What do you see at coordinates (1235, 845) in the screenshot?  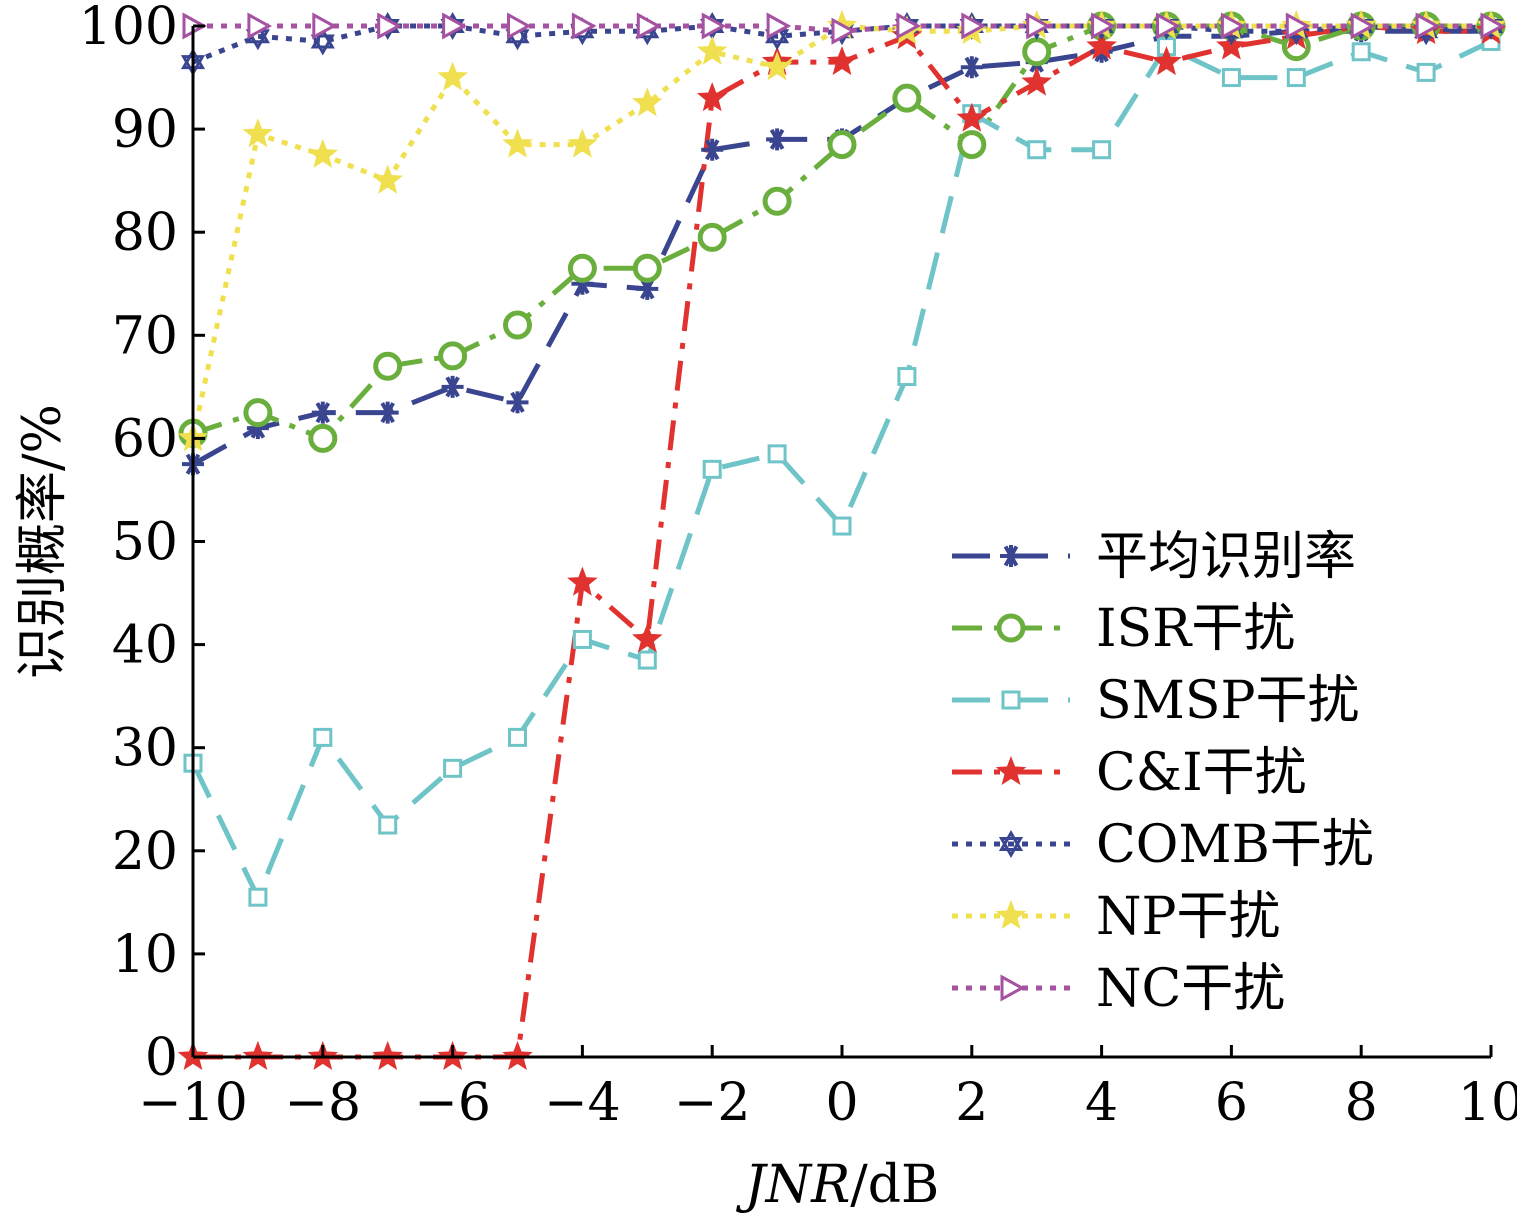 I see `legend-label-4: COMB干扰` at bounding box center [1235, 845].